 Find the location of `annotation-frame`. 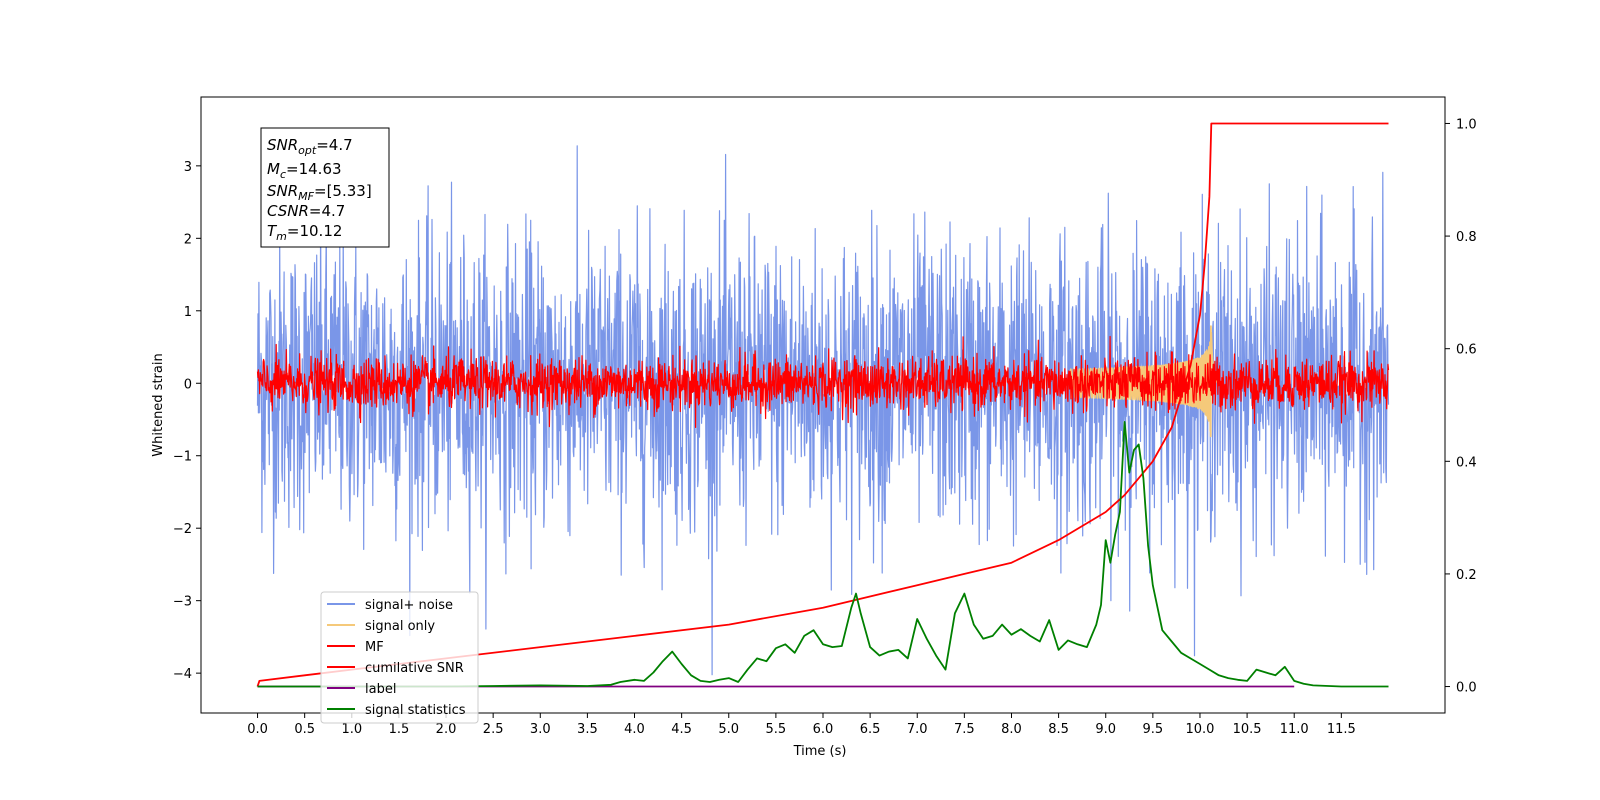

annotation-frame is located at coordinates (325, 187).